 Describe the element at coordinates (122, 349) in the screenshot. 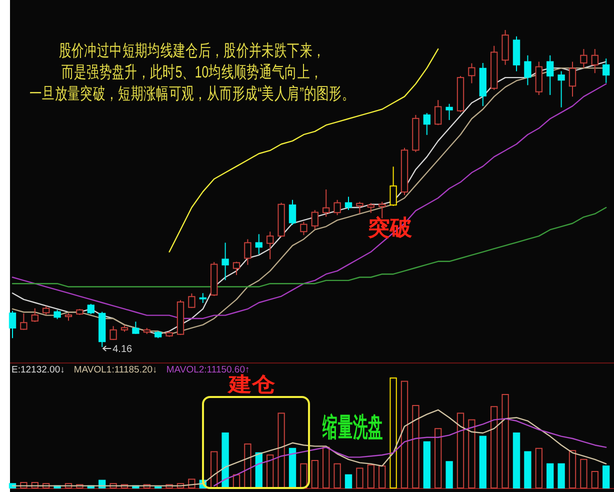

I see `annotation: 4.16` at that location.